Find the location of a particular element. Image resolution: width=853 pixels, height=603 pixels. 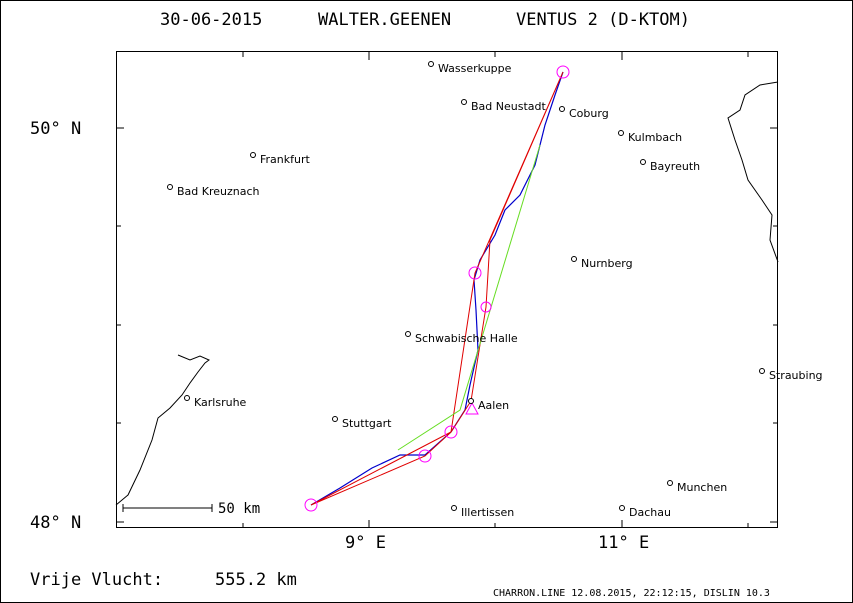

city-label: Stuttgart is located at coordinates (367, 423).